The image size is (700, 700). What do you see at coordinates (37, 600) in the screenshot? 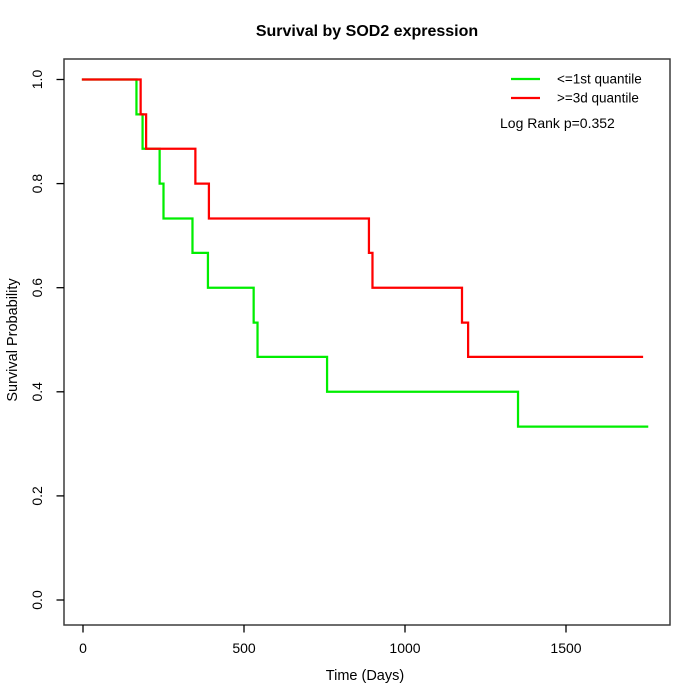
I see `y-tick-label: 0.0` at bounding box center [37, 600].